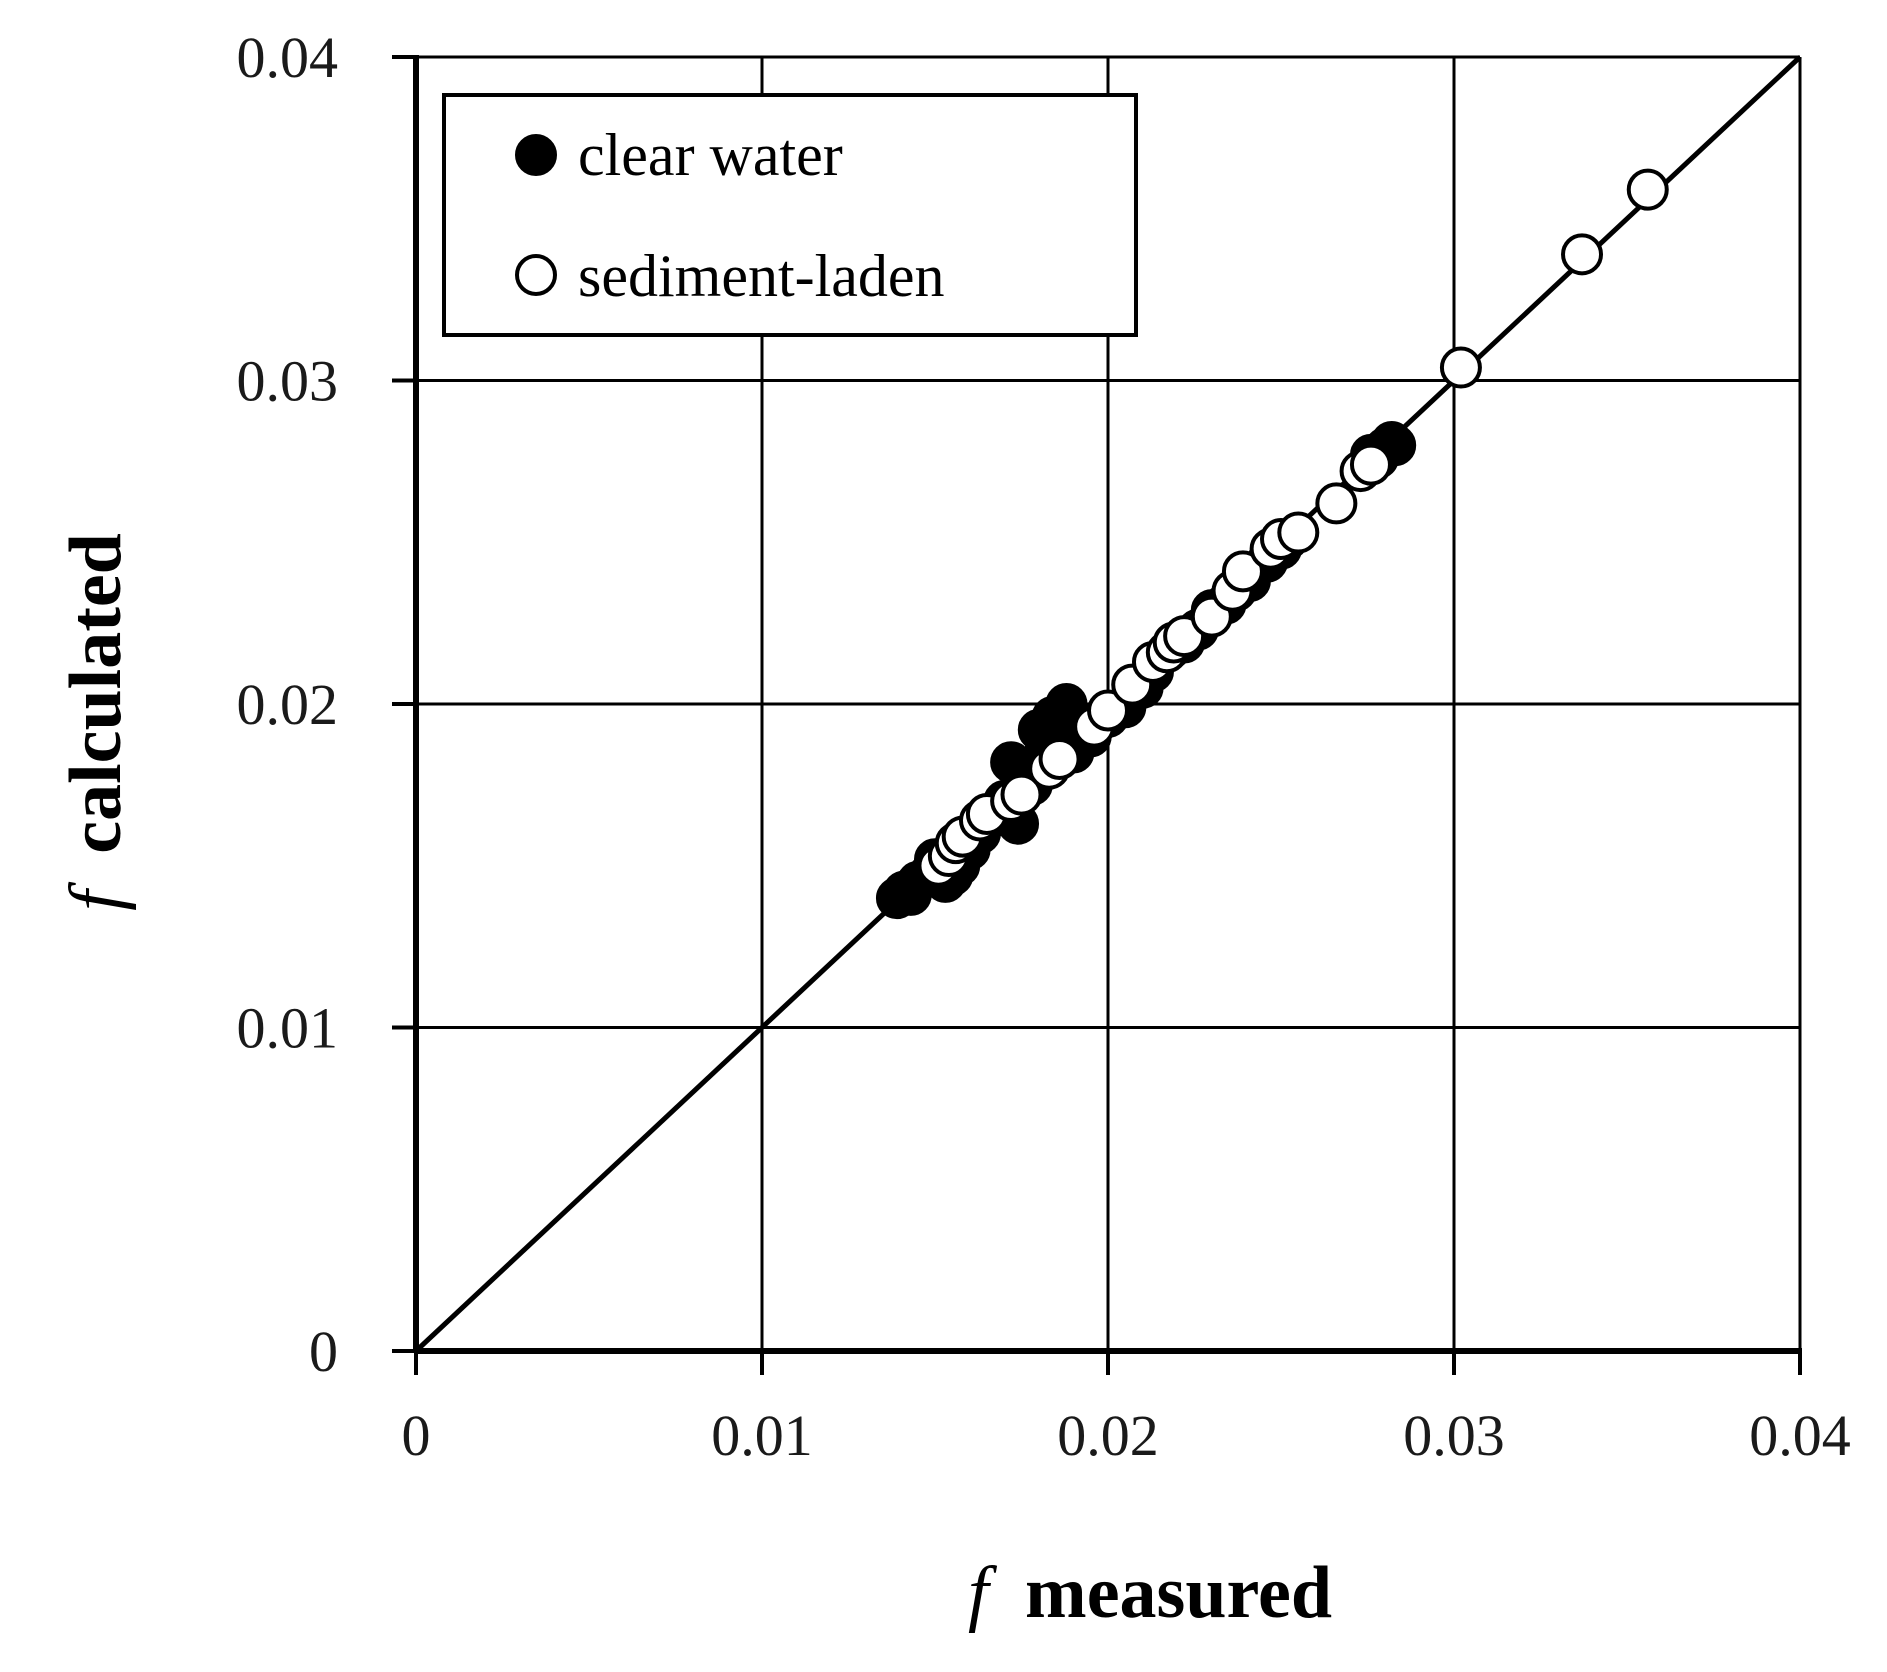  What do you see at coordinates (536, 155) in the screenshot?
I see `legend-marker-clear-water` at bounding box center [536, 155].